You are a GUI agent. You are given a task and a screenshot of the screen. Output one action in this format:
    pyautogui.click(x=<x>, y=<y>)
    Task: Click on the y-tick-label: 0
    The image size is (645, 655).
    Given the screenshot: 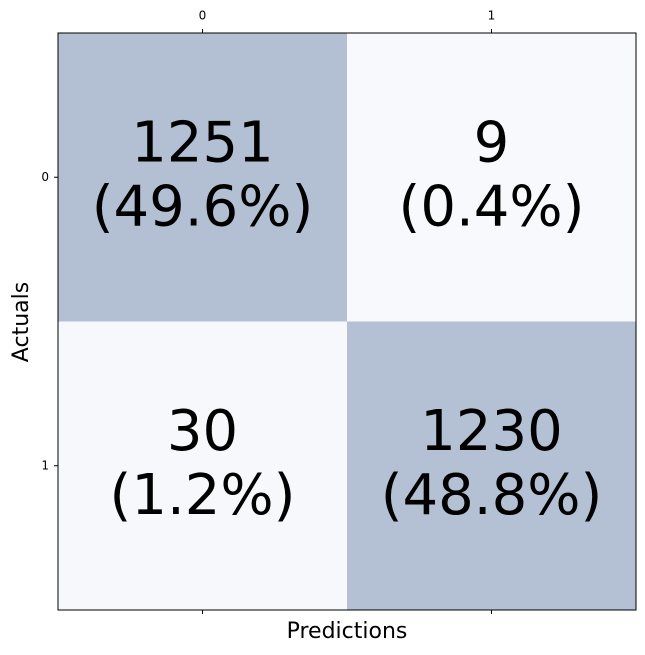 What is the action you would take?
    pyautogui.click(x=45, y=177)
    